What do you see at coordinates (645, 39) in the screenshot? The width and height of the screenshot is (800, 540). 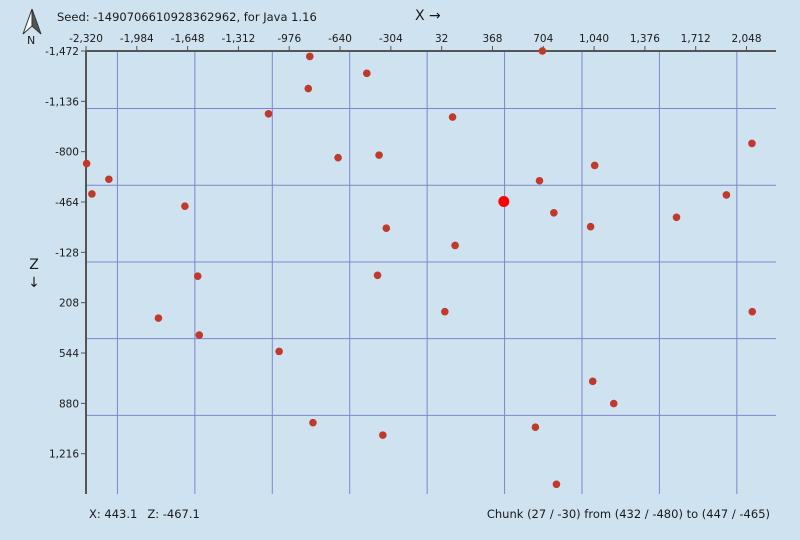 I see `x-tick-label: 1,376` at bounding box center [645, 39].